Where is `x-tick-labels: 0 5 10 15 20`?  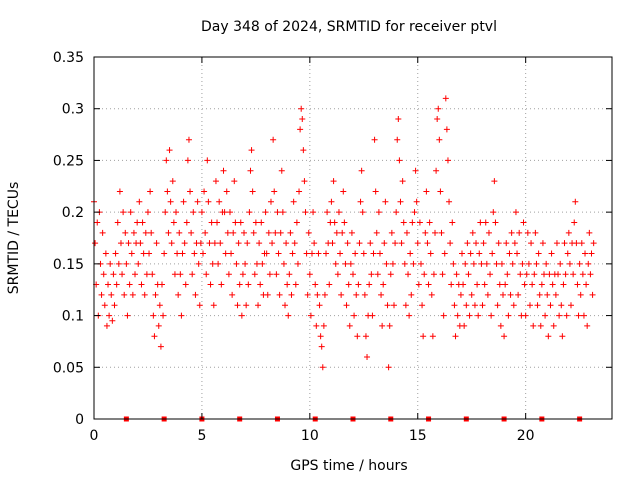
x-tick-labels: 0 5 10 15 20 is located at coordinates (312, 436).